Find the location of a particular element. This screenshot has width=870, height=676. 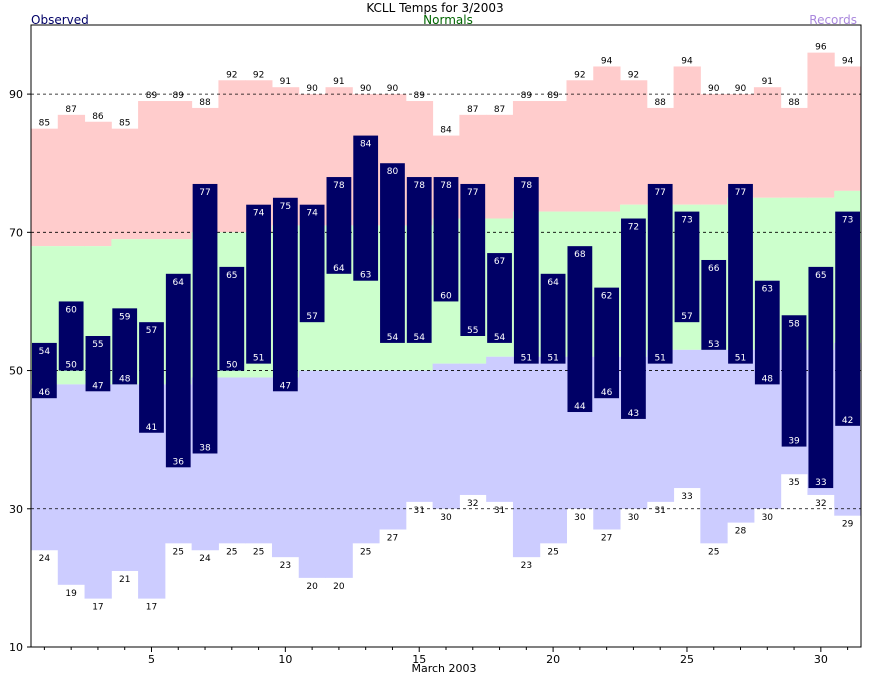

observed-high-label: 57 is located at coordinates (151, 331).